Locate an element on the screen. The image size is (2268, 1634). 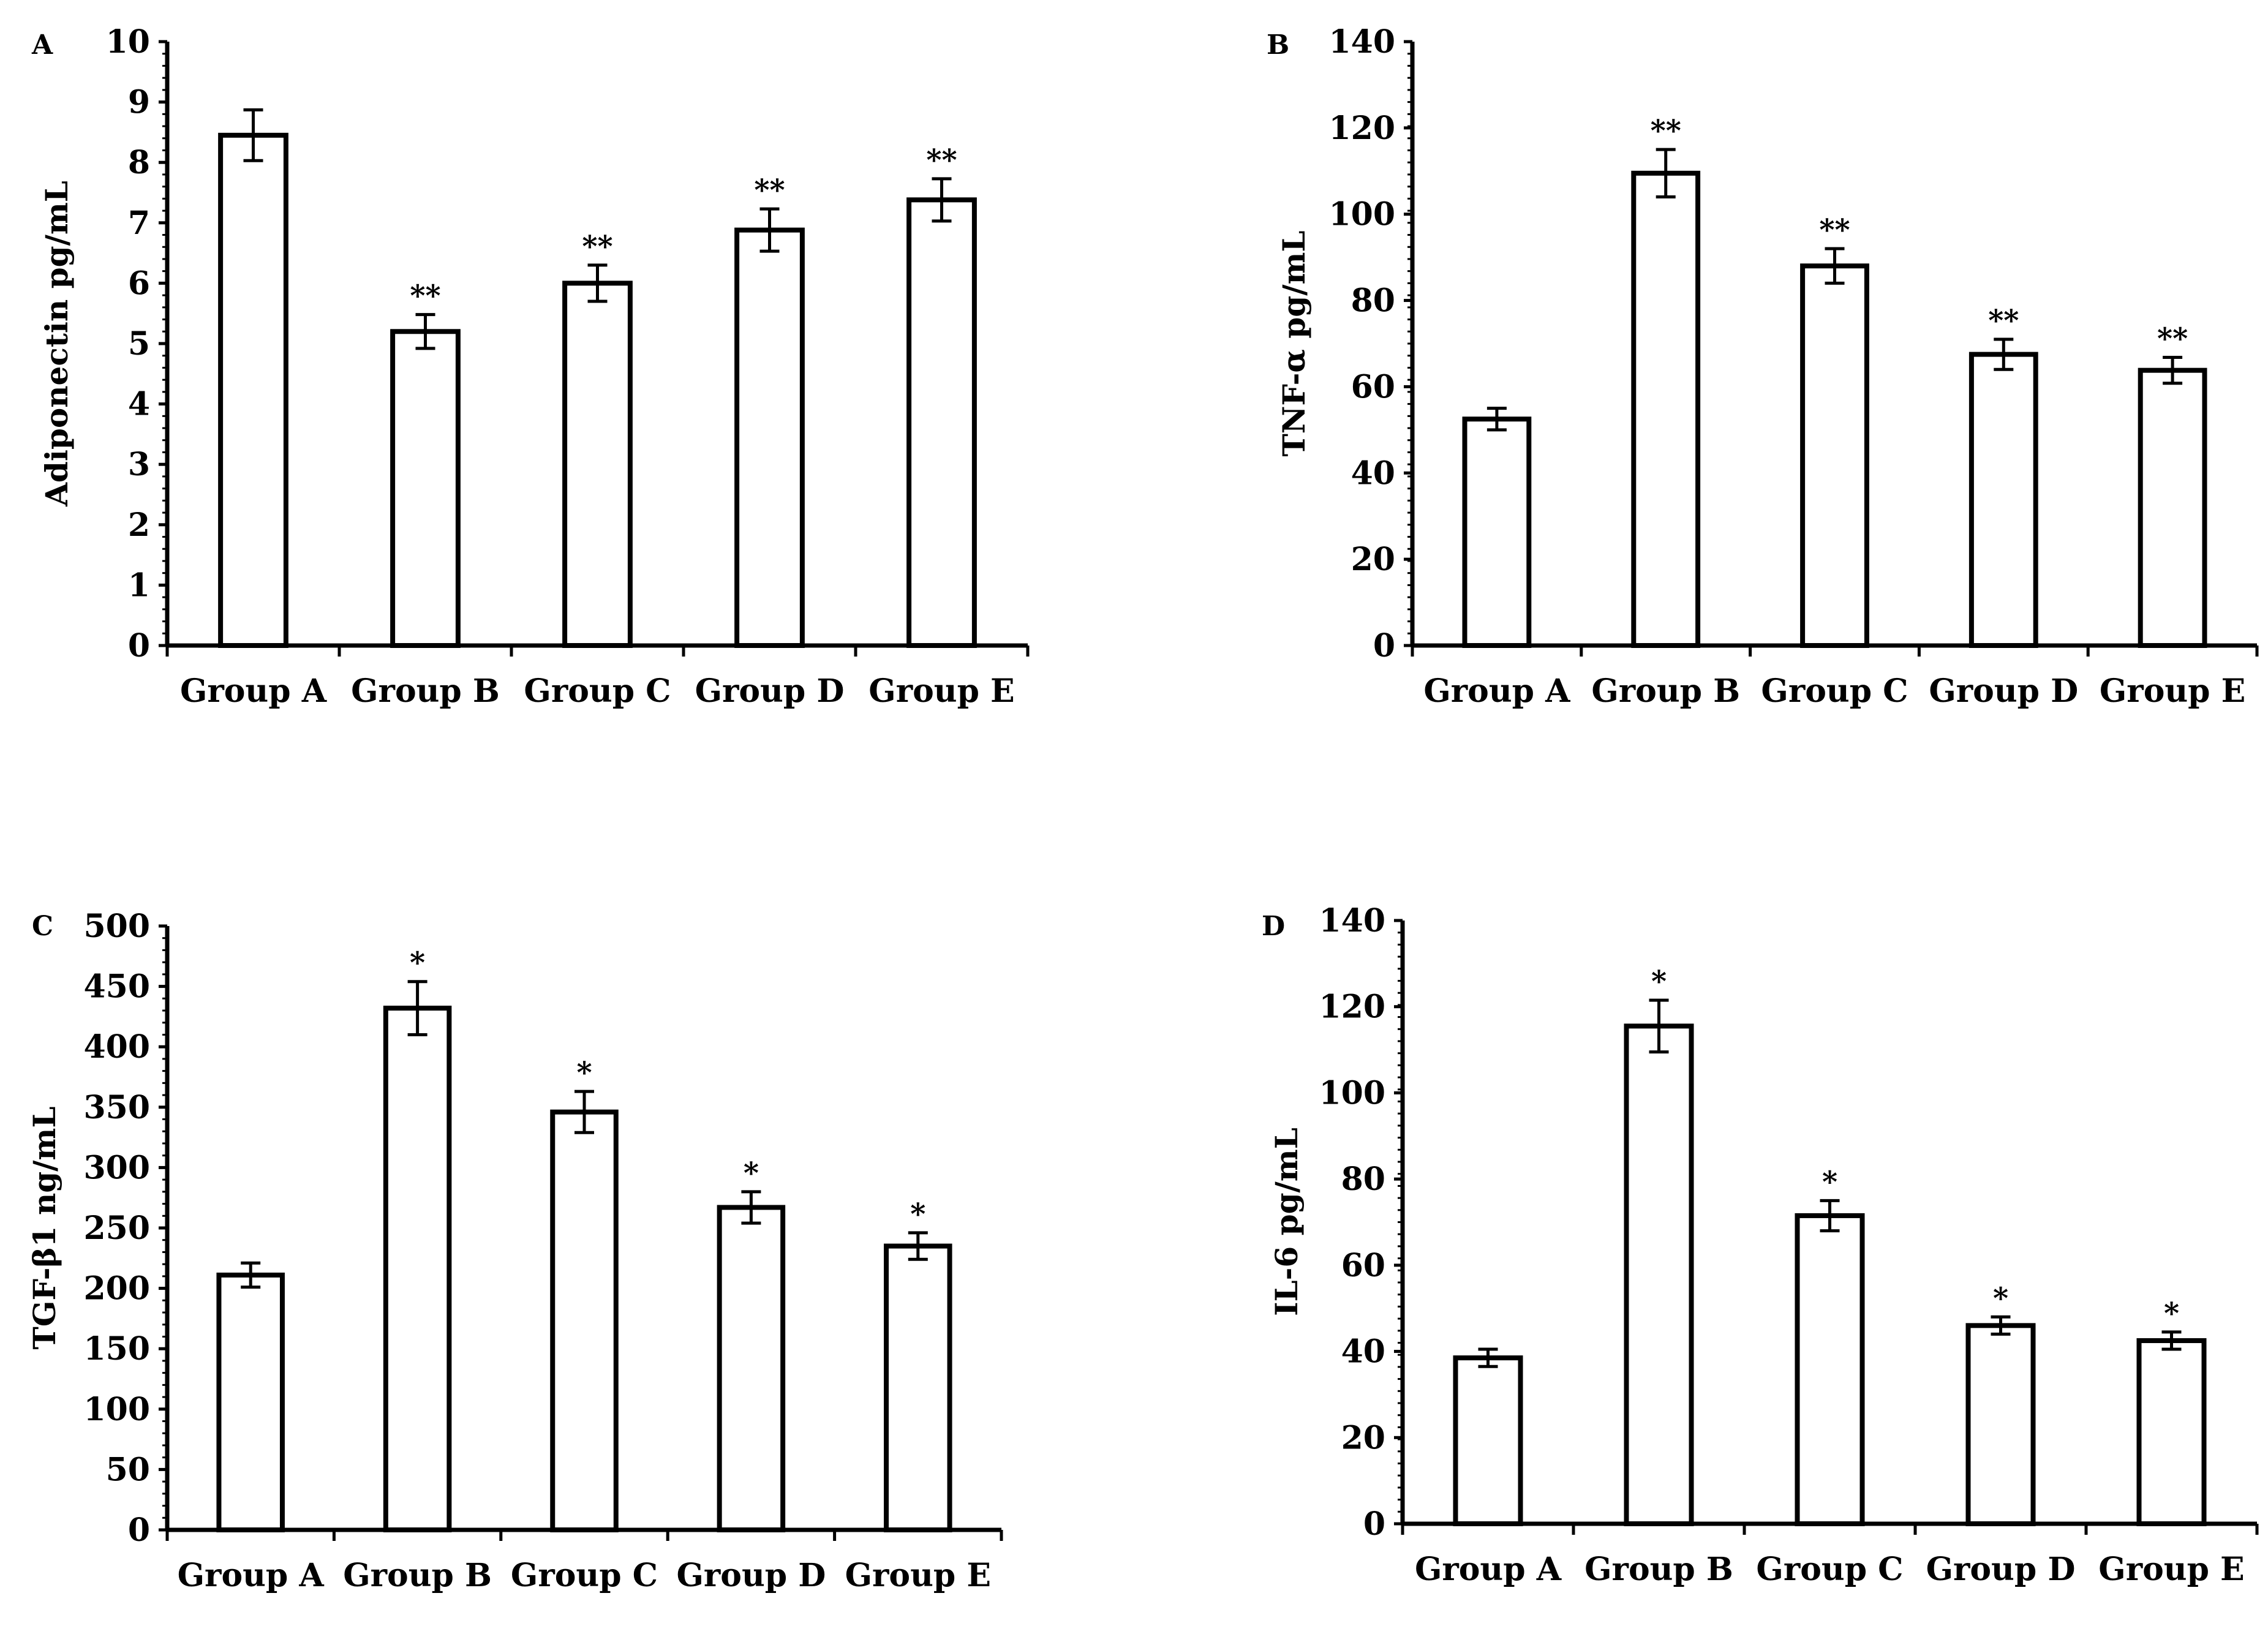
panel-letter: D is located at coordinates (1273, 926).